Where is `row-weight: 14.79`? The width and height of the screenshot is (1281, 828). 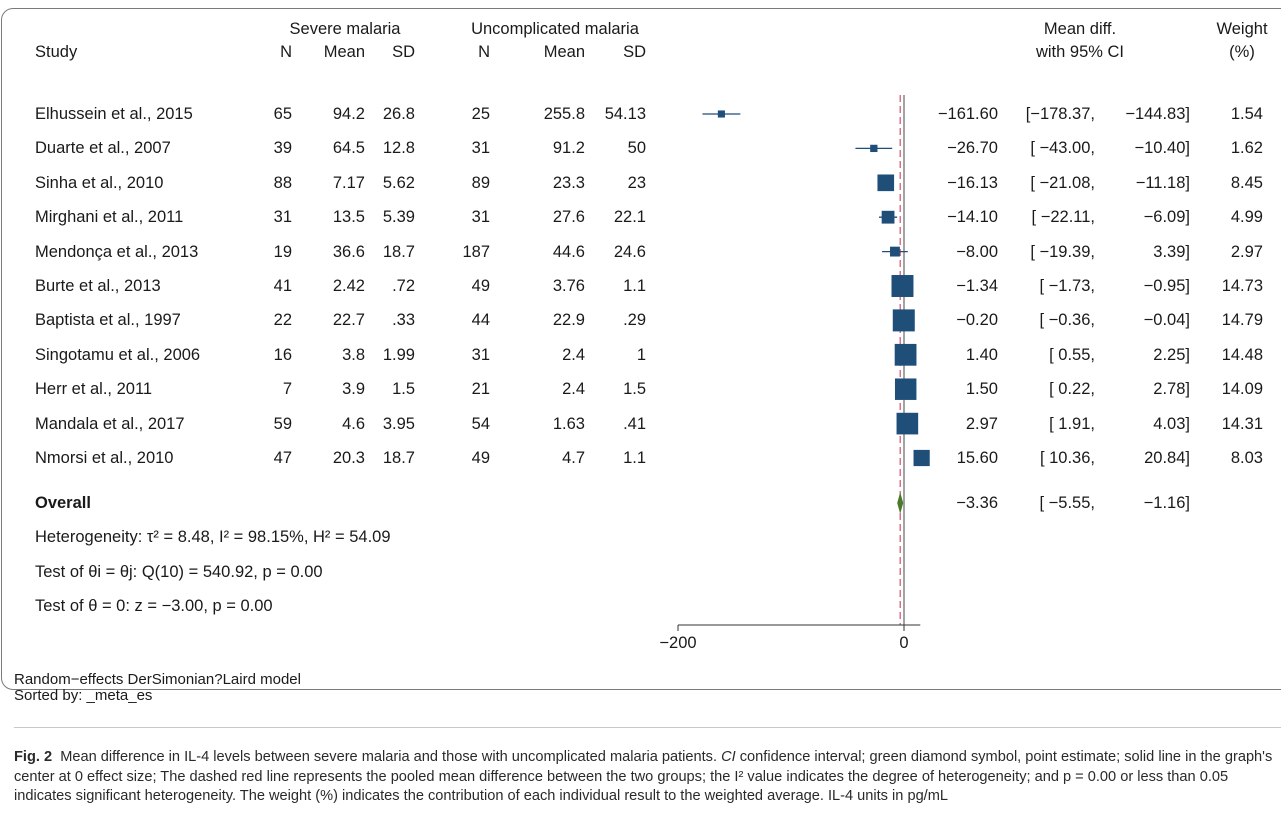
row-weight: 14.79 is located at coordinates (1242, 320).